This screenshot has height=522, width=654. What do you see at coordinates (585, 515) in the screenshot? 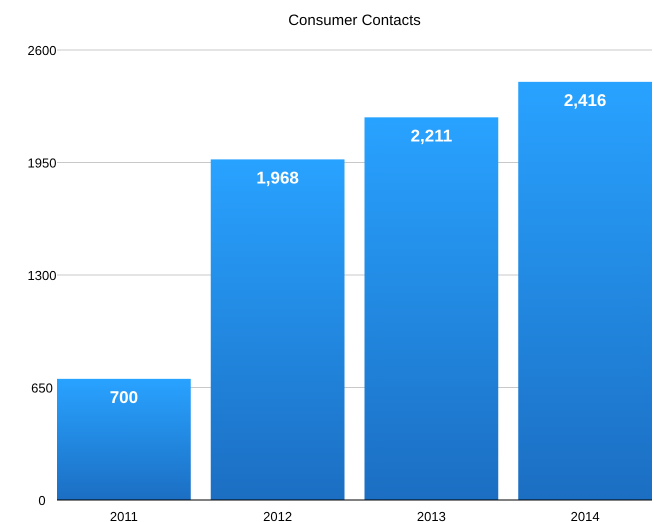
I see `x-tick-label: 2014` at bounding box center [585, 515].